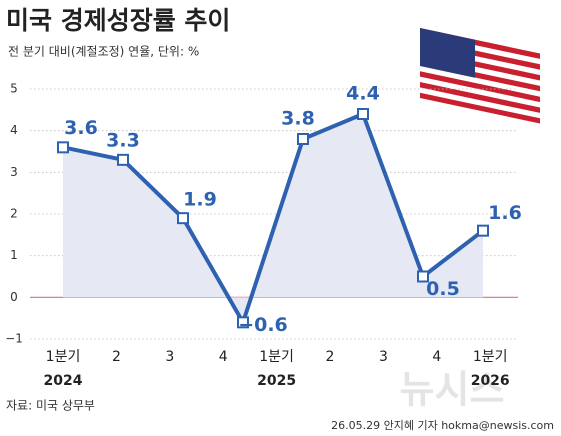 The width and height of the screenshot is (561, 436). What do you see at coordinates (14, 130) in the screenshot?
I see `y-tick-label: 4` at bounding box center [14, 130].